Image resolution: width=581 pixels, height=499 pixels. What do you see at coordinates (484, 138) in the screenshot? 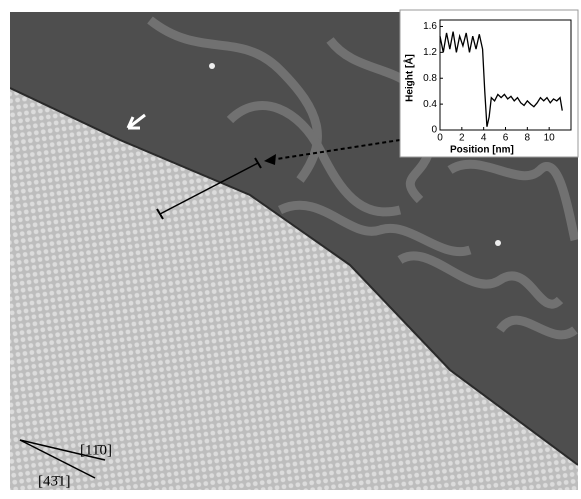
I see `x-tick-label: 4` at bounding box center [484, 138].